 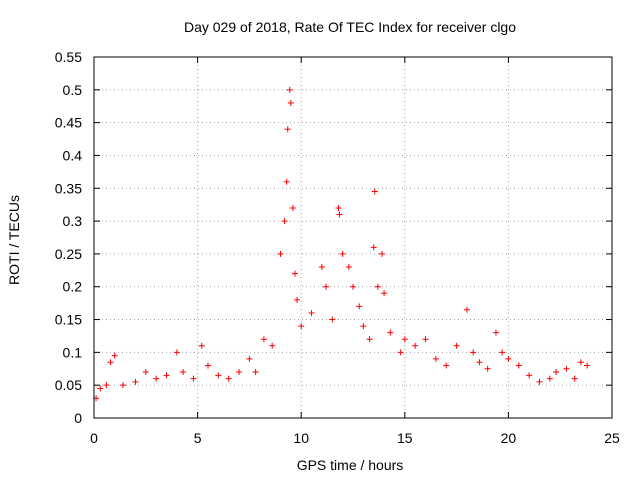 I want to click on y-tick-label: 0.45, so click(x=68, y=123).